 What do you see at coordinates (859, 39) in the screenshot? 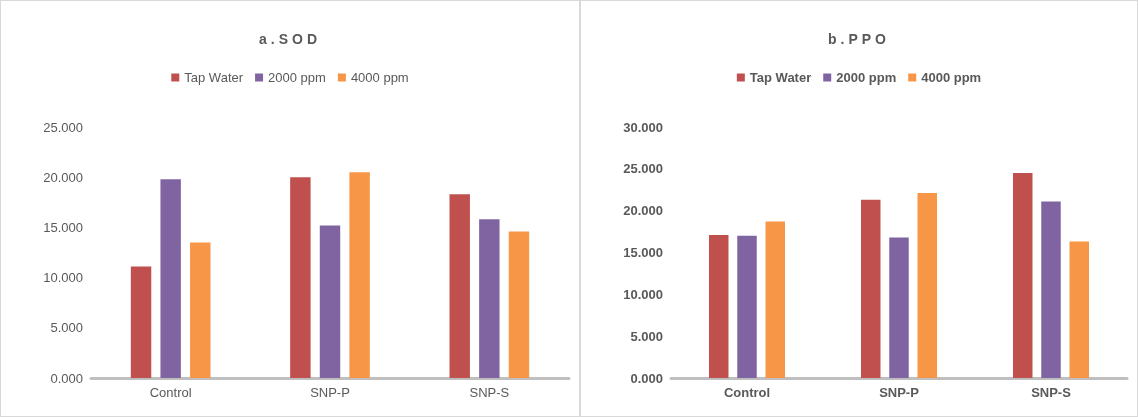
I see `chart-title: b.PPO` at bounding box center [859, 39].